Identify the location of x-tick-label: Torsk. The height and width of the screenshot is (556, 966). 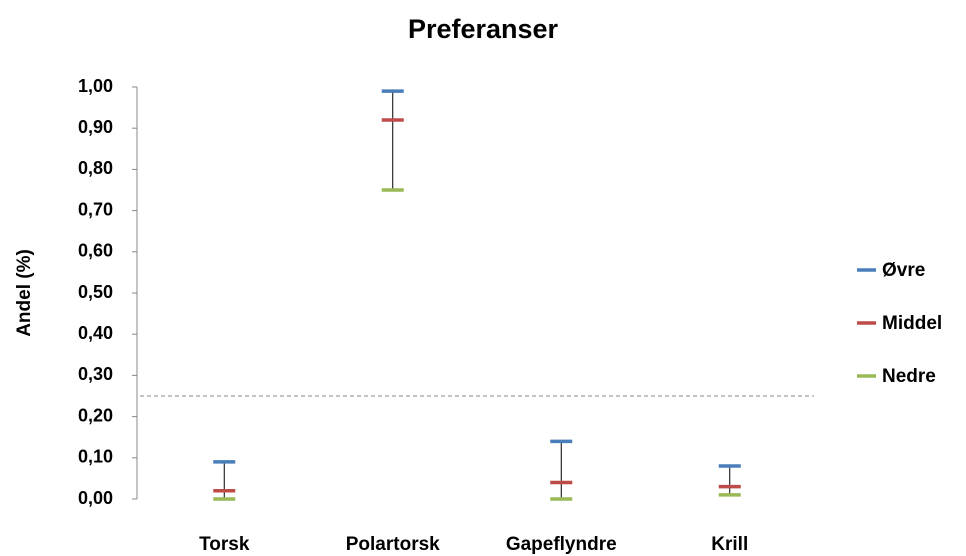
(224, 544).